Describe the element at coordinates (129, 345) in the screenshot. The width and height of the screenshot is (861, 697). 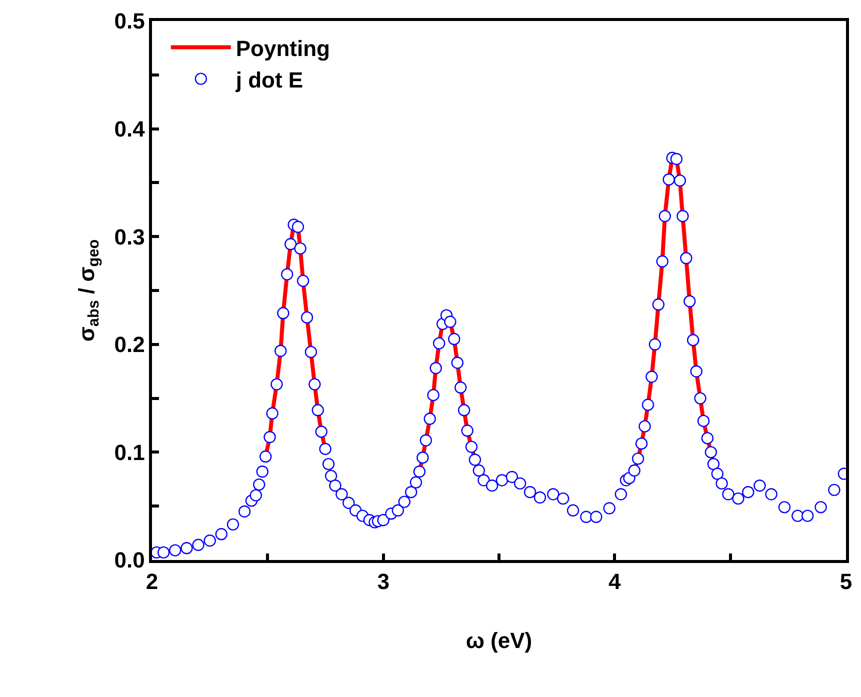
I see `y-tick-label: 0.2` at that location.